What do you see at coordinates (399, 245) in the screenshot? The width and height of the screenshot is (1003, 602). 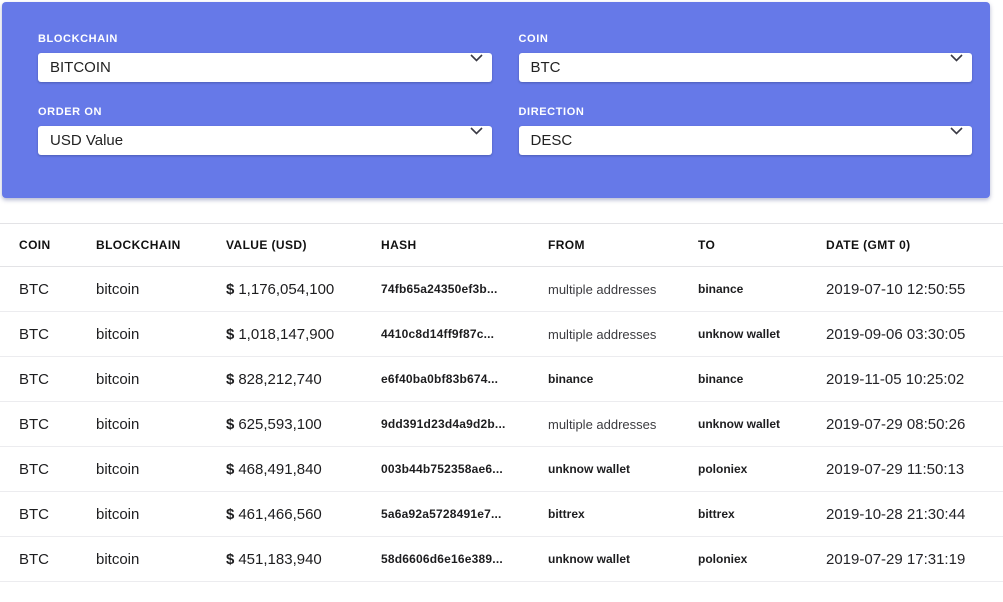 I see `col-header-hash: HASH` at bounding box center [399, 245].